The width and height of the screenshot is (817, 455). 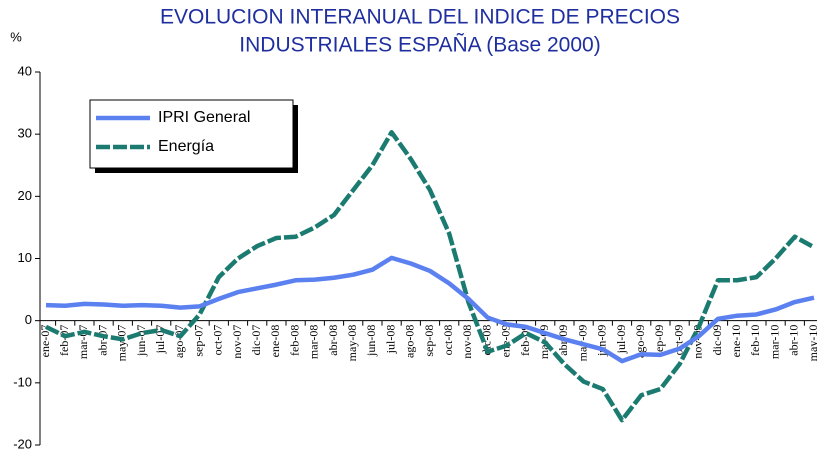 What do you see at coordinates (429, 341) in the screenshot?
I see `x-tick-label: sep-08` at bounding box center [429, 341].